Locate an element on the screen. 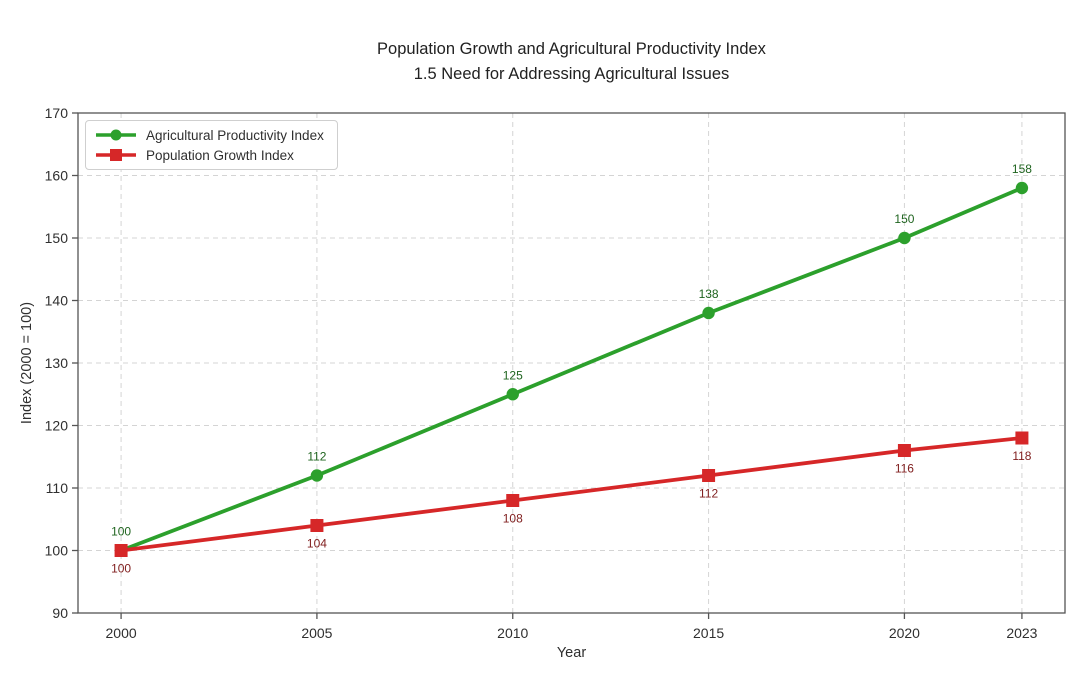 This screenshot has height=695, width=1080. data-point-label: 104 is located at coordinates (317, 544).